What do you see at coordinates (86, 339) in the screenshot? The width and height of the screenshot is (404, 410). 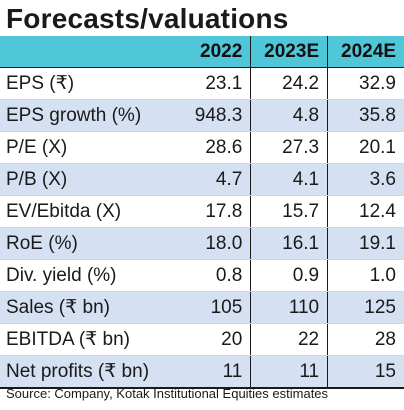 I see `row-label: EBITDA (₹ bn)` at bounding box center [86, 339].